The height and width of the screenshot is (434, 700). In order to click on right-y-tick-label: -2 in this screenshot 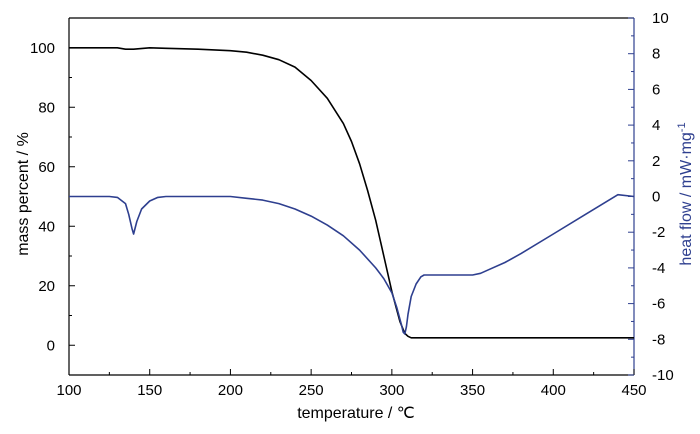, I will do `click(658, 232)`.